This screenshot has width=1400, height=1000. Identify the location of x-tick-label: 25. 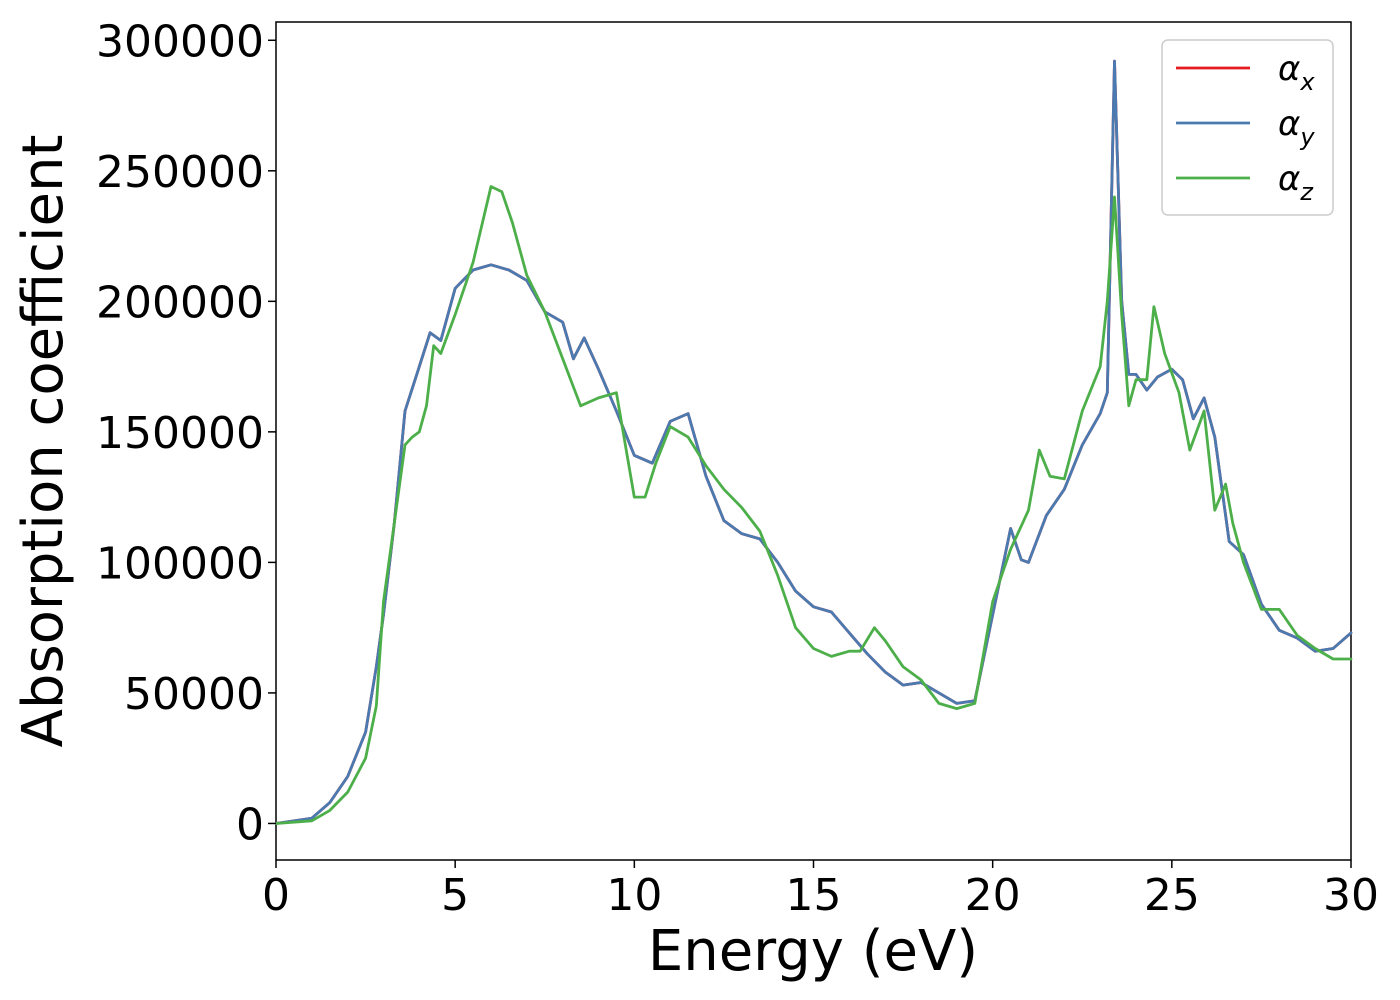
(1172, 895).